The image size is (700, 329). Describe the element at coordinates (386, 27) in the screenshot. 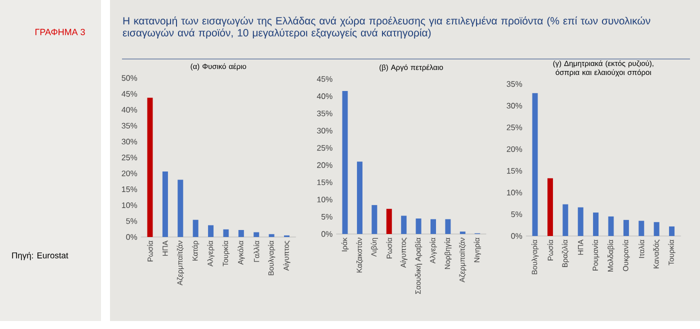

I see `text: Η κατανομή των εισαγωγών της Ελλάδας ανά χώρα προέλευσης για επιλεγμένα προϊόντα (% επί των συνολικών εισαγωγών ανά προϊόν, 10 μεγαλύτεροι εξαγωγείς ανά κατηγορία)` at that location.